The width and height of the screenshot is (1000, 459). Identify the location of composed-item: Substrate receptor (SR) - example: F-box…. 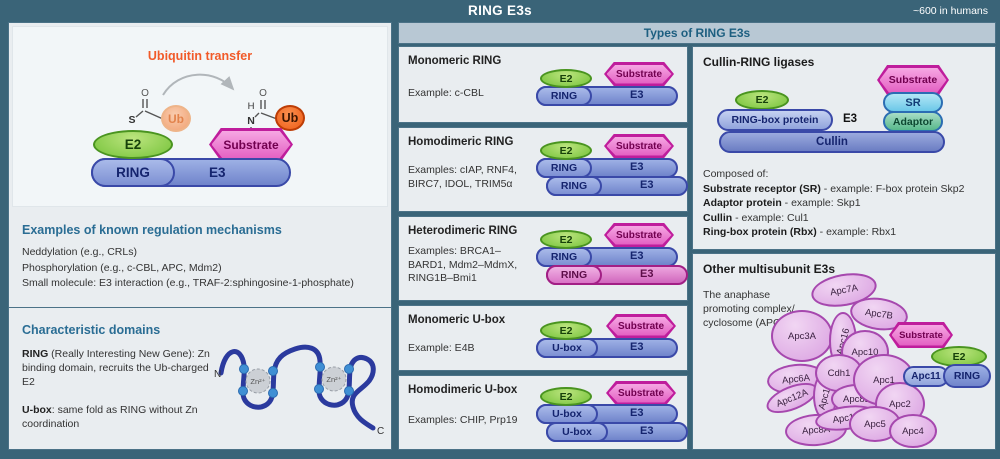
(834, 188).